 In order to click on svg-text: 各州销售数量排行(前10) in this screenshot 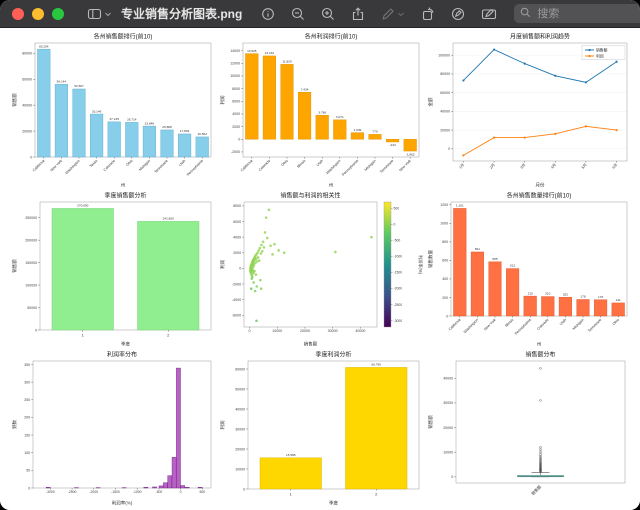, I will do `click(538, 196)`.